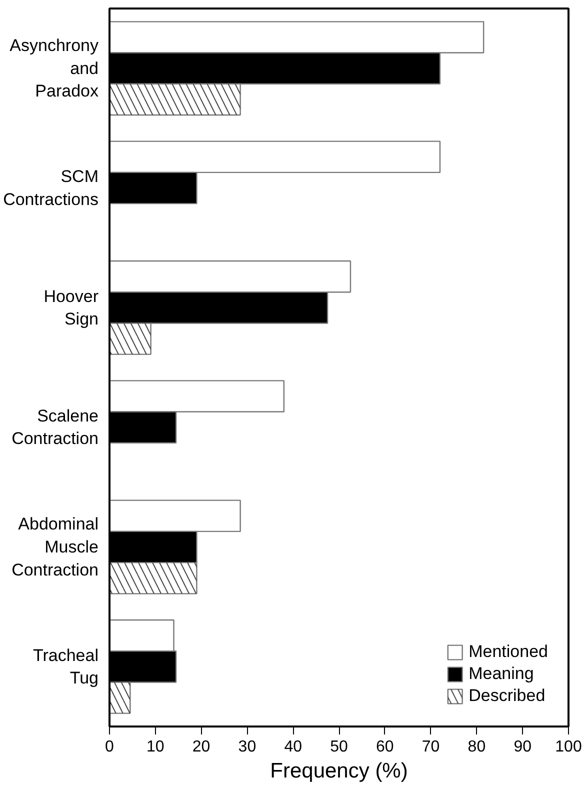 Image resolution: width=586 pixels, height=785 pixels. What do you see at coordinates (54, 68) in the screenshot?
I see `y-tick-label: Asynchrony and Paradox` at bounding box center [54, 68].